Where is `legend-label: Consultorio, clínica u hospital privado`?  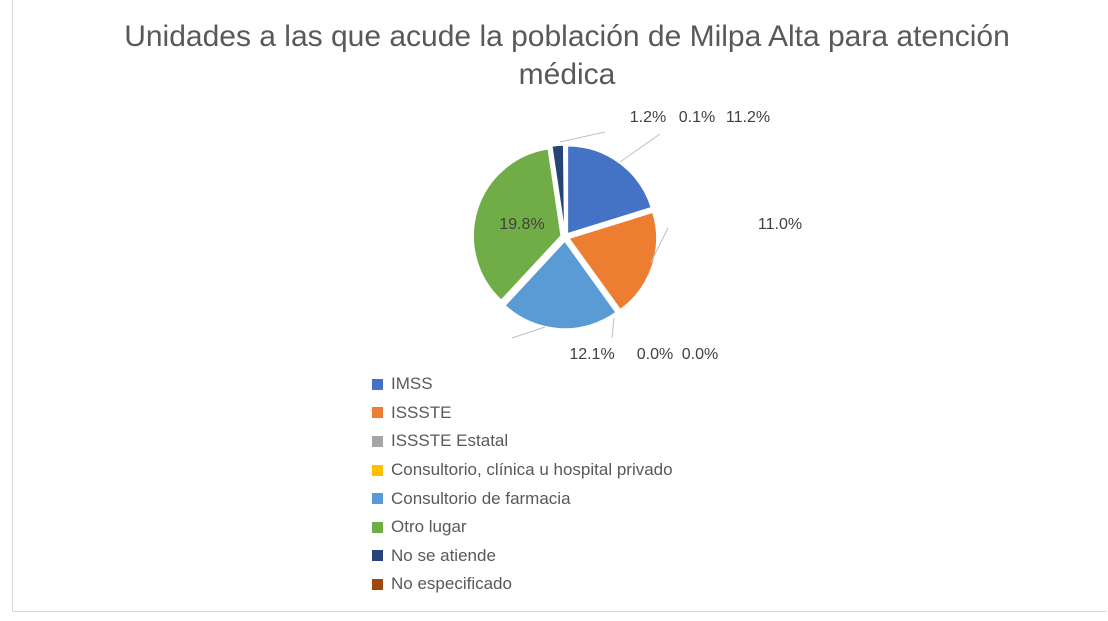 legend-label: Consultorio, clínica u hospital privado is located at coordinates (532, 470).